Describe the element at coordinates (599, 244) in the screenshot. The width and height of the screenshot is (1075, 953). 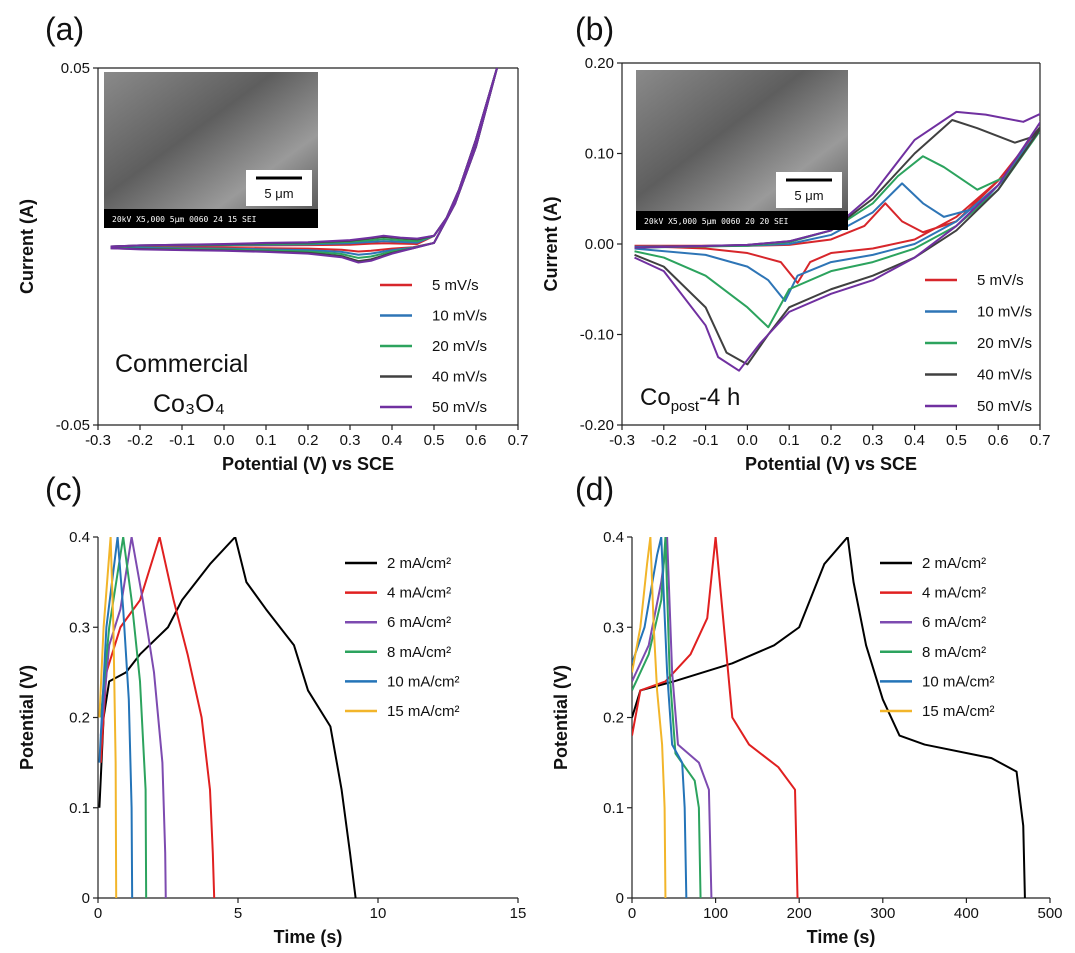
I see `y-tick-label: 0.00` at that location.